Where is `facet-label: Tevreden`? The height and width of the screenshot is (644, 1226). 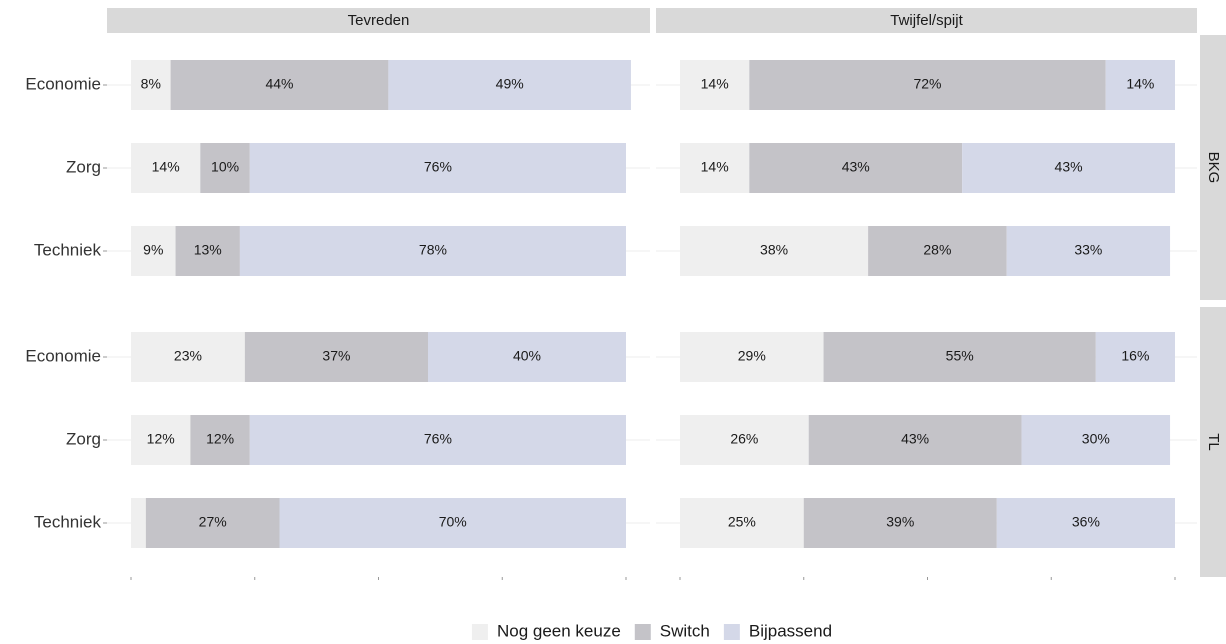 facet-label: Tevreden is located at coordinates (379, 20).